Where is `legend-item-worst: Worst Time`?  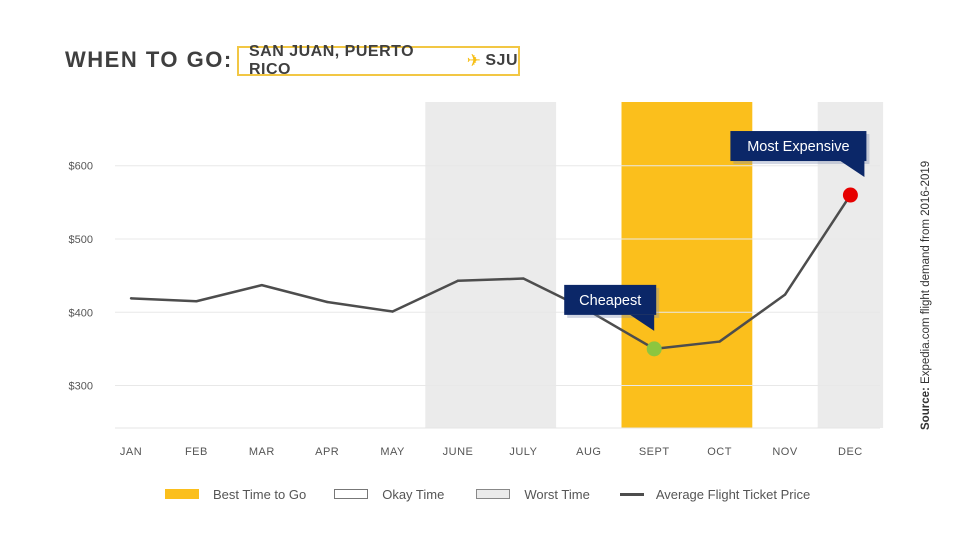 legend-item-worst: Worst Time is located at coordinates (533, 494).